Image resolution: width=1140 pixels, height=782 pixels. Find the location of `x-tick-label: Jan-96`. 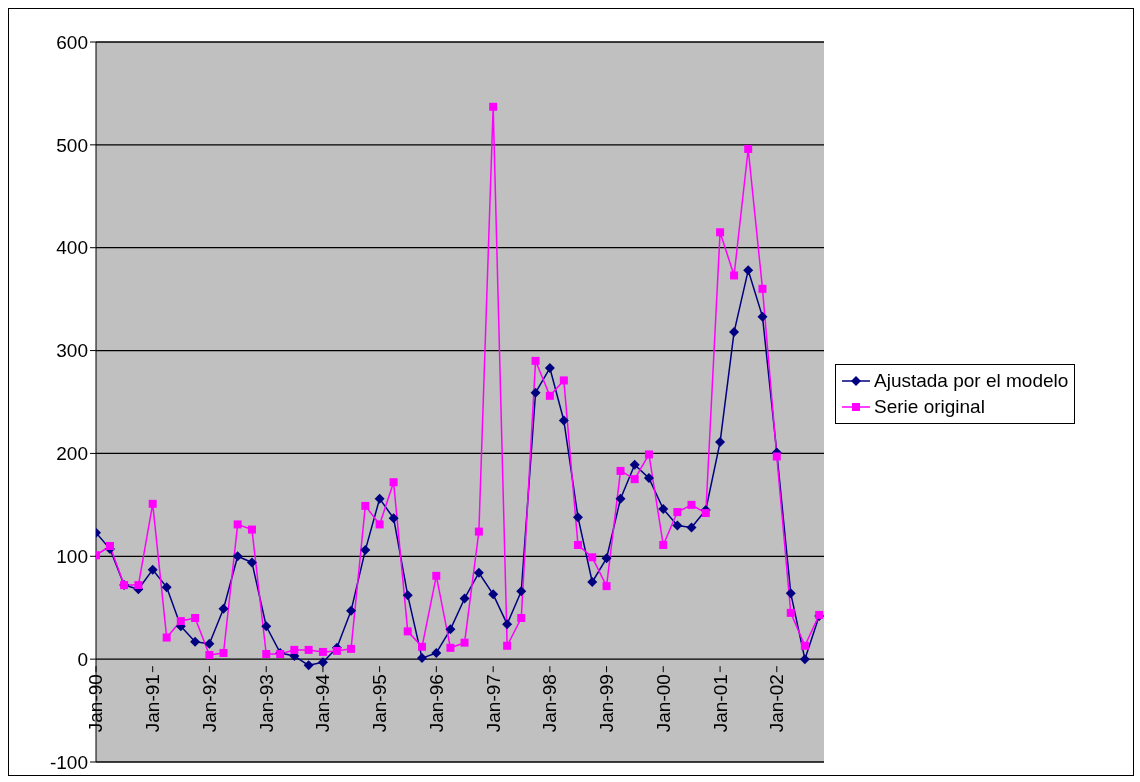

x-tick-label: Jan-96 is located at coordinates (436, 703).